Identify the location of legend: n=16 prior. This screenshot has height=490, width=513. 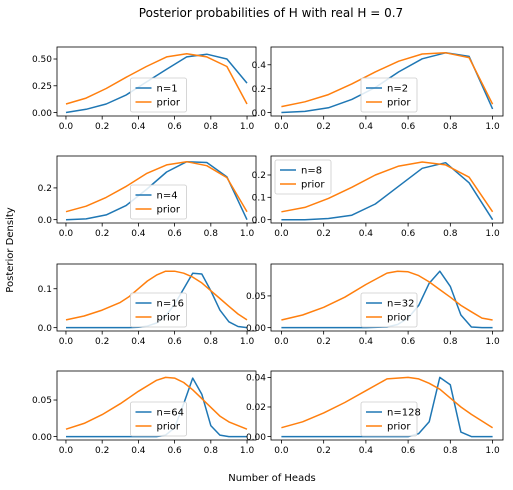
(158, 310).